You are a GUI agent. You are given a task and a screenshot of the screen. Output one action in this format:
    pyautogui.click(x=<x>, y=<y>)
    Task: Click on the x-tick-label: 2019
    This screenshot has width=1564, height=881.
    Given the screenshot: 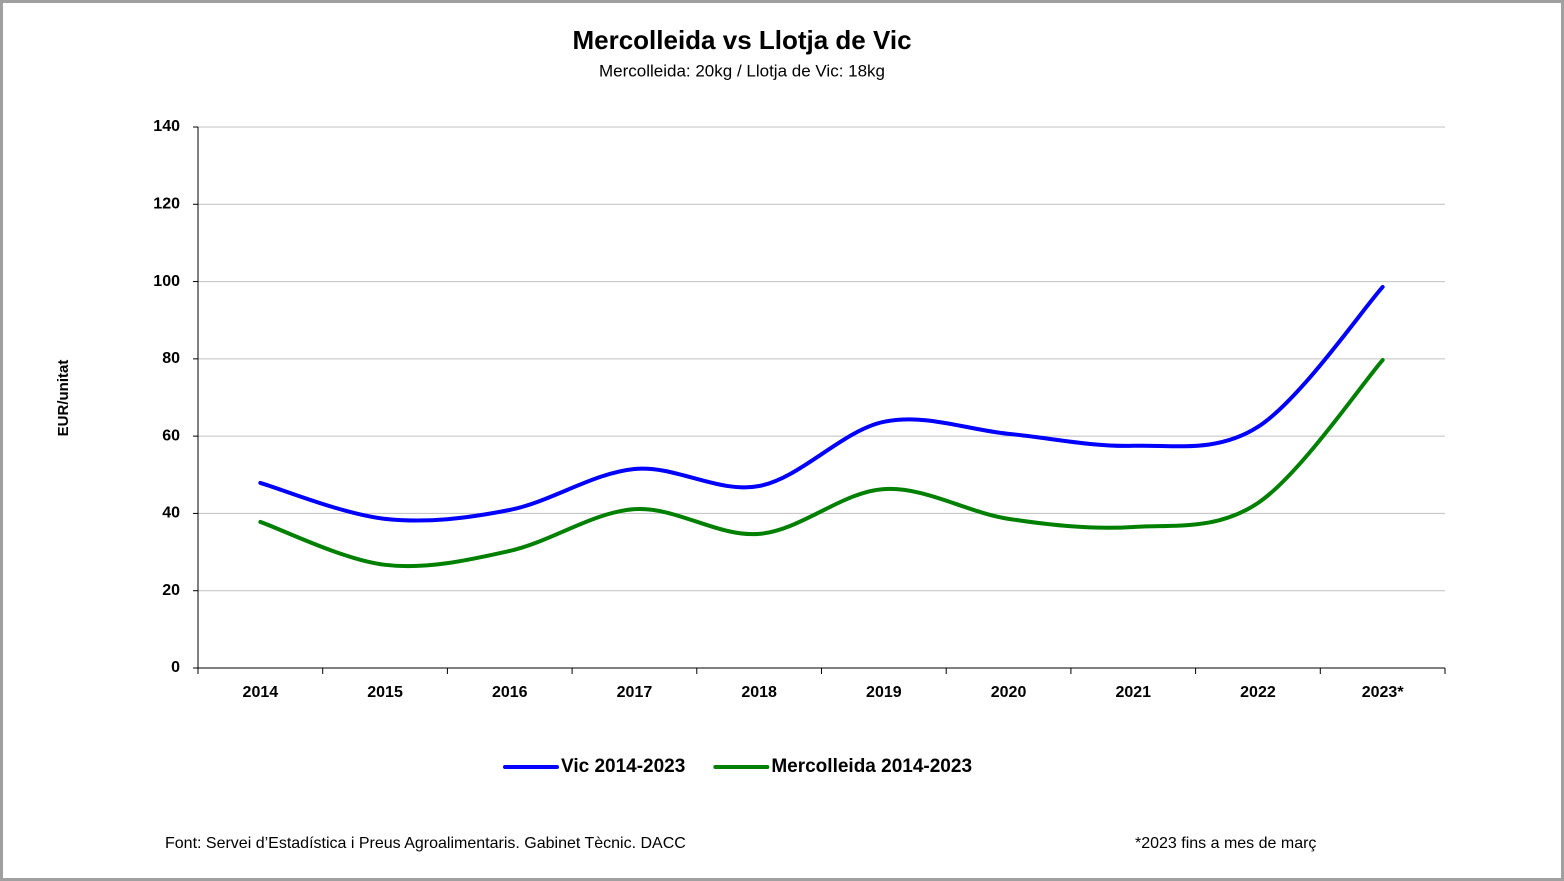 What is the action you would take?
    pyautogui.click(x=884, y=692)
    